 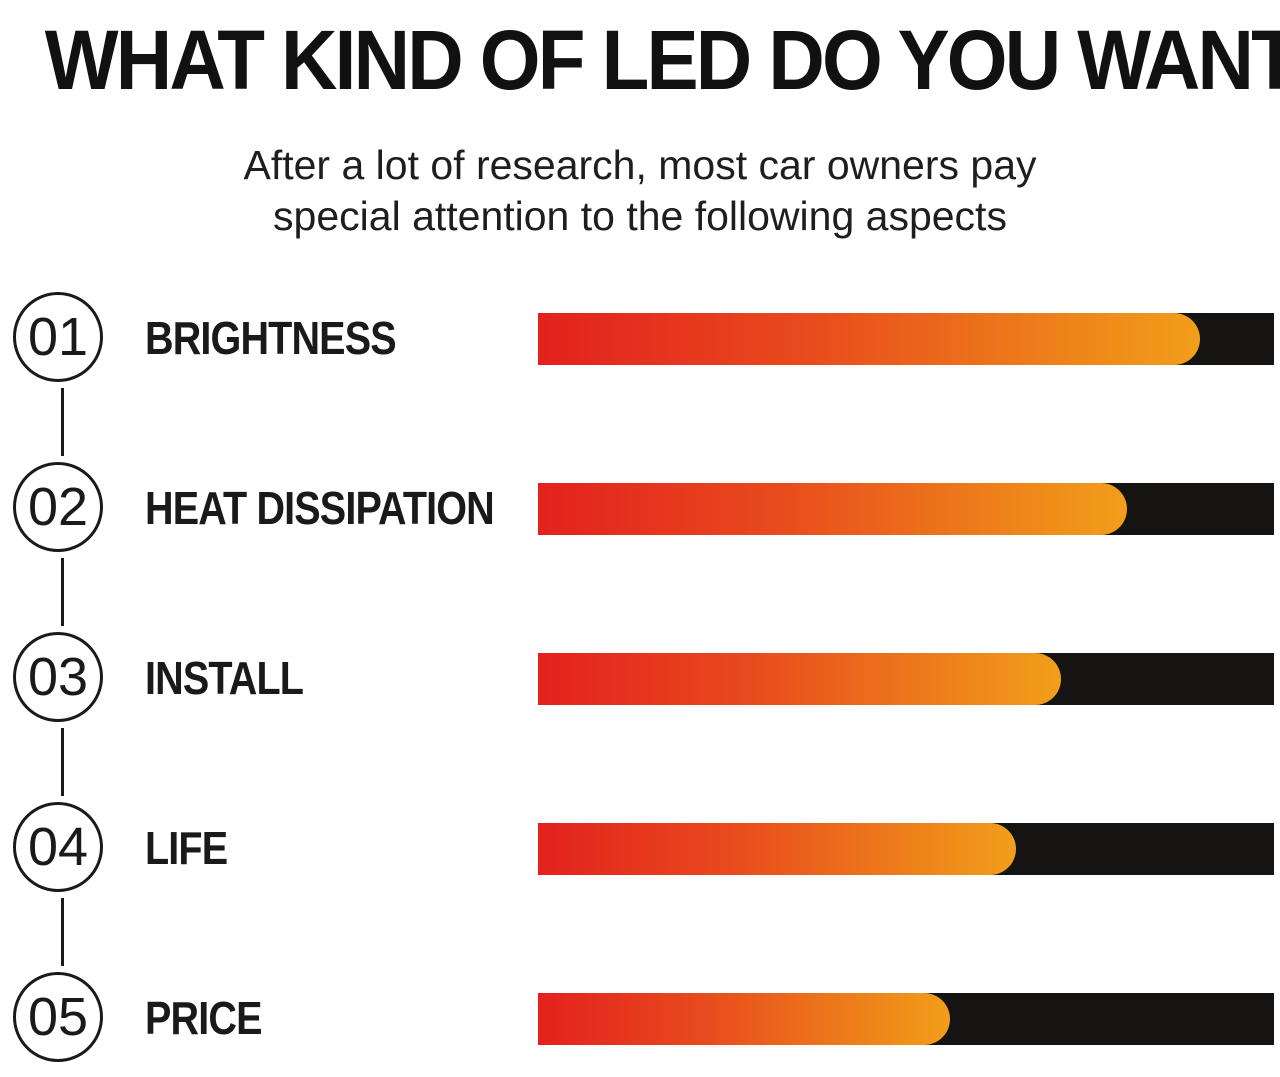 What do you see at coordinates (58, 847) in the screenshot?
I see `rank-number-badge: 04` at bounding box center [58, 847].